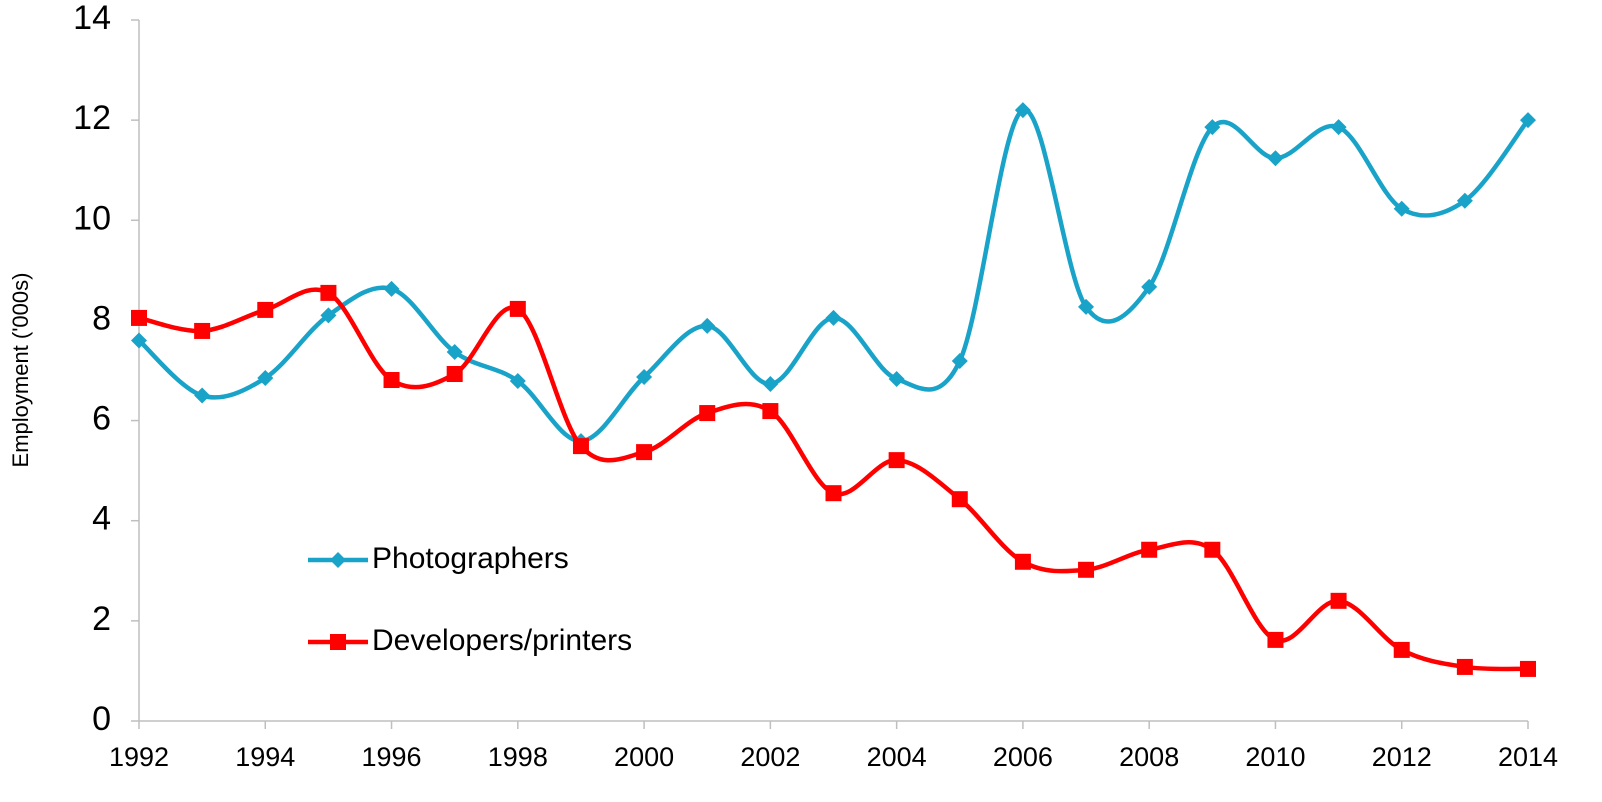  What do you see at coordinates (92, 118) in the screenshot?
I see `y-tick-label: 12` at bounding box center [92, 118].